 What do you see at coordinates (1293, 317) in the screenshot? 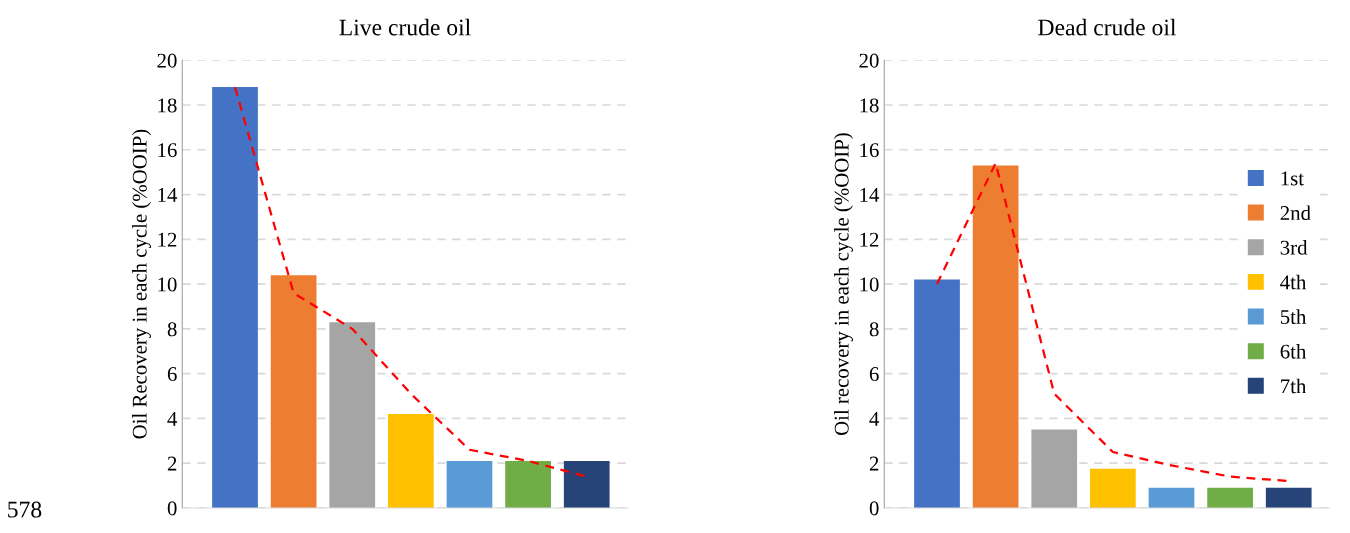
I see `legend-label: 5th` at bounding box center [1293, 317].